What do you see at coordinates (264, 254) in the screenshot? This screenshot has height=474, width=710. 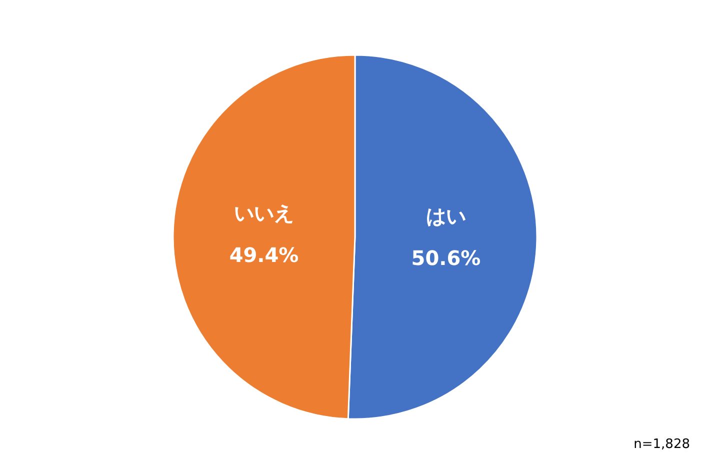 I see `data-label: 49.4%` at bounding box center [264, 254].